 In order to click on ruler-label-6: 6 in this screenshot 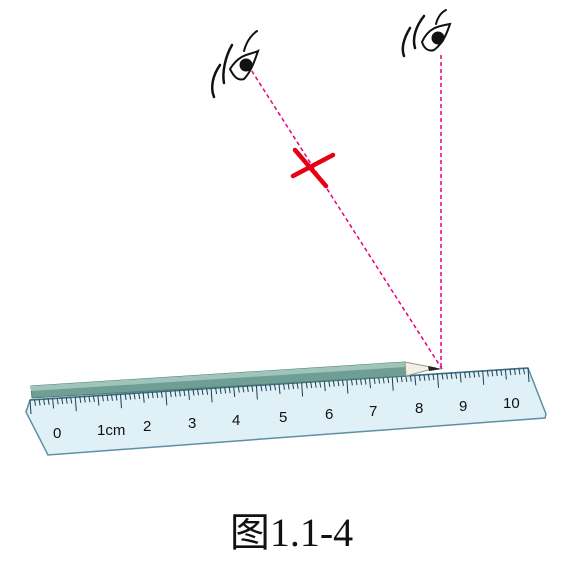, I will do `click(329, 414)`.